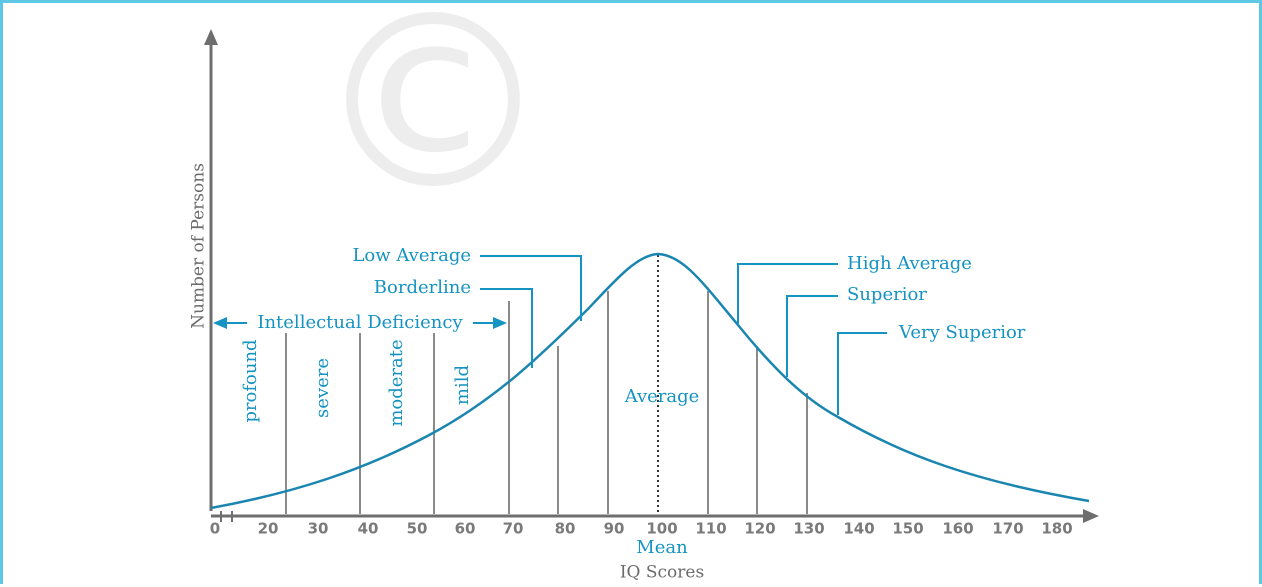  Describe the element at coordinates (360, 322) in the screenshot. I see `intellectual-deficiency-label: Intellectual Deficiency` at that location.